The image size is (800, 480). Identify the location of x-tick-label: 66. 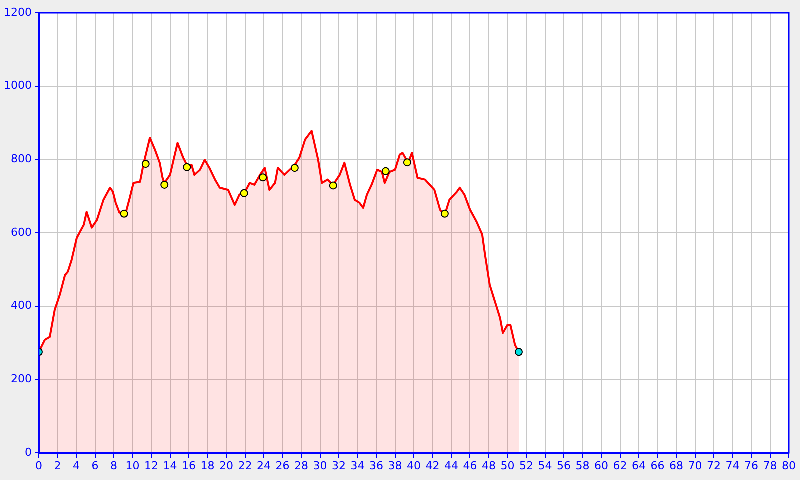
(657, 465).